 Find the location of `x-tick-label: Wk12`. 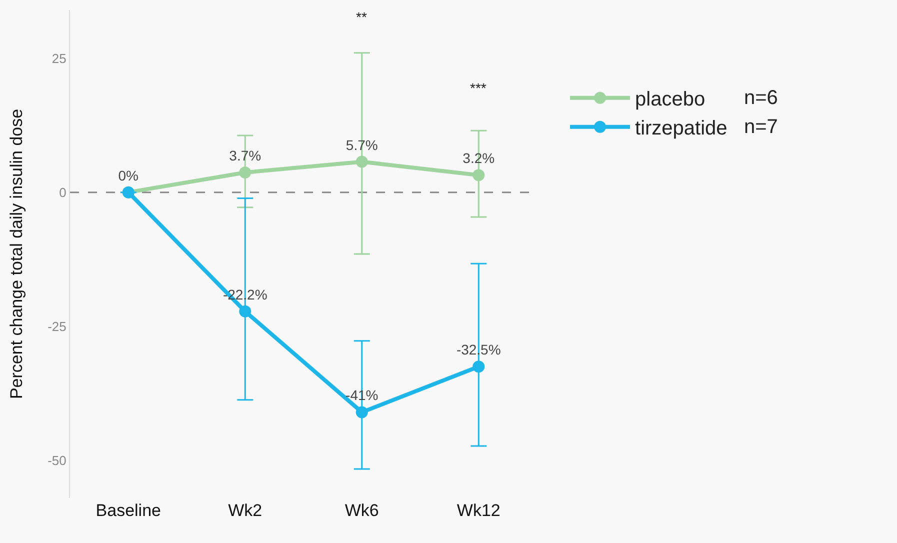

x-tick-label: Wk12 is located at coordinates (478, 510).